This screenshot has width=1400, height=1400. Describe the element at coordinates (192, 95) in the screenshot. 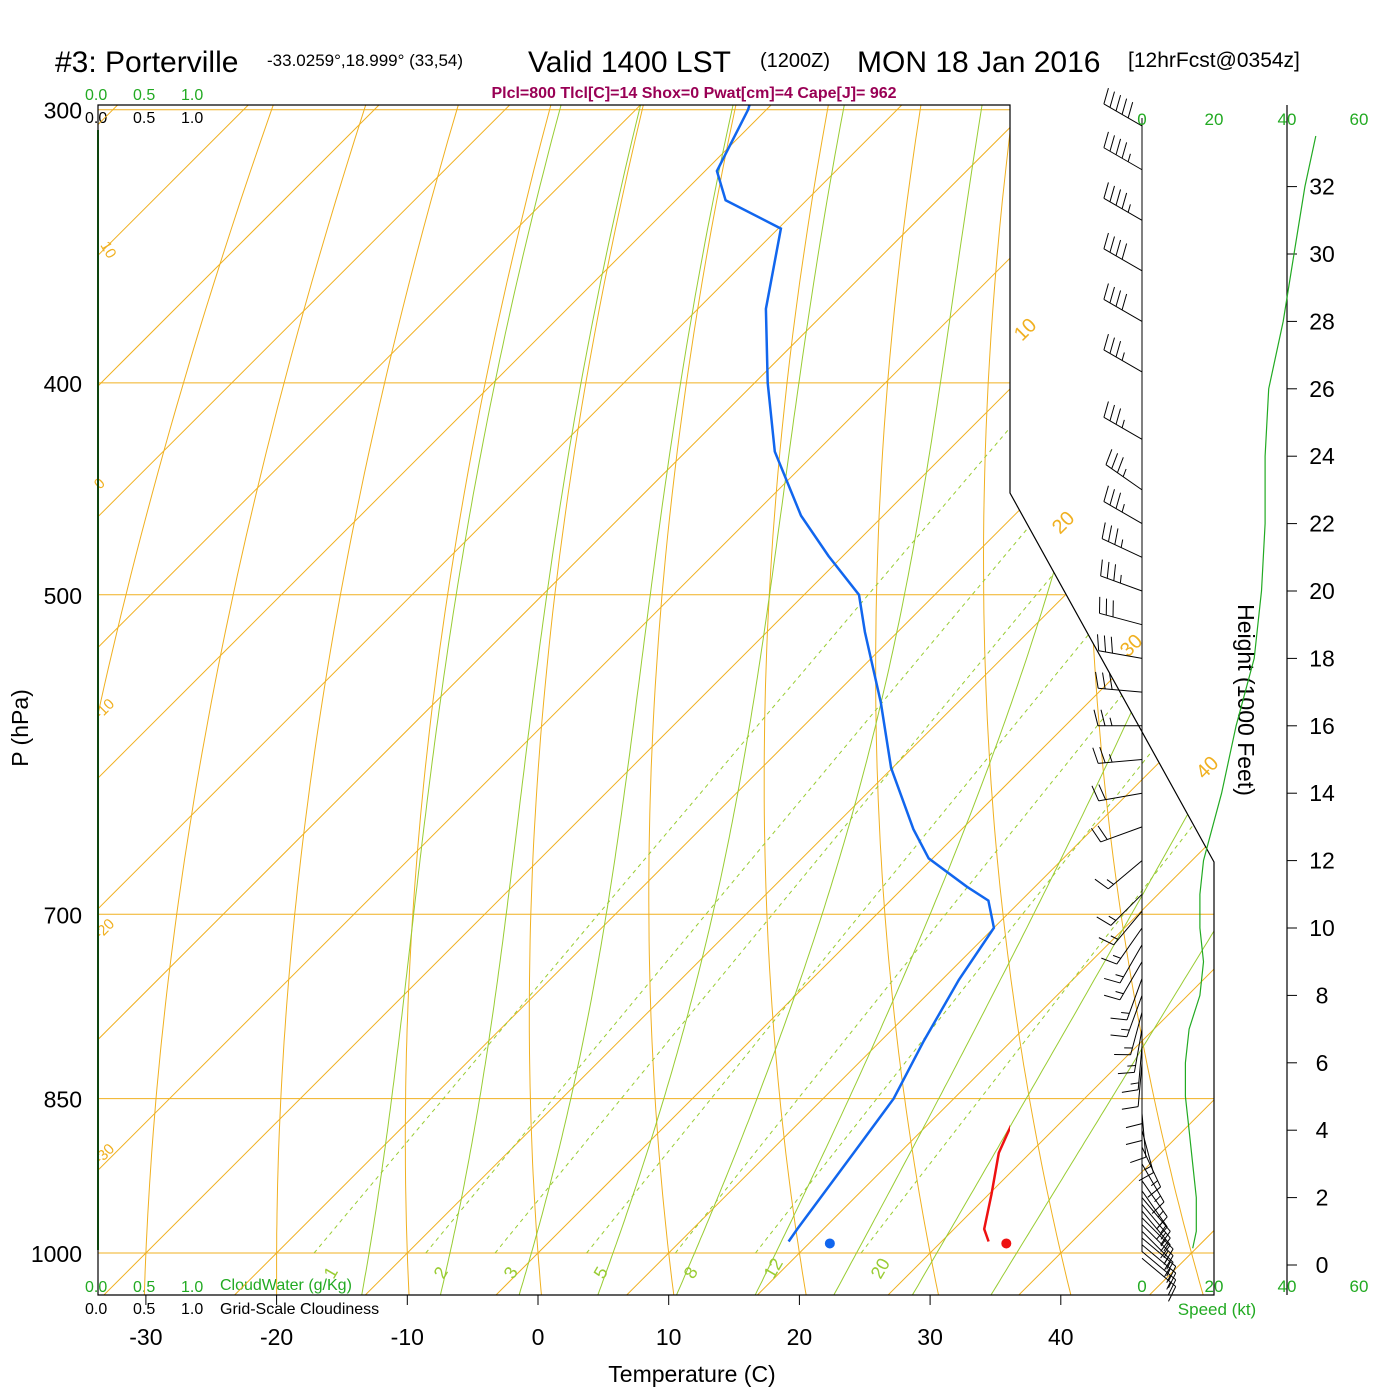

I see `scale-top-green-2: 1.0` at that location.